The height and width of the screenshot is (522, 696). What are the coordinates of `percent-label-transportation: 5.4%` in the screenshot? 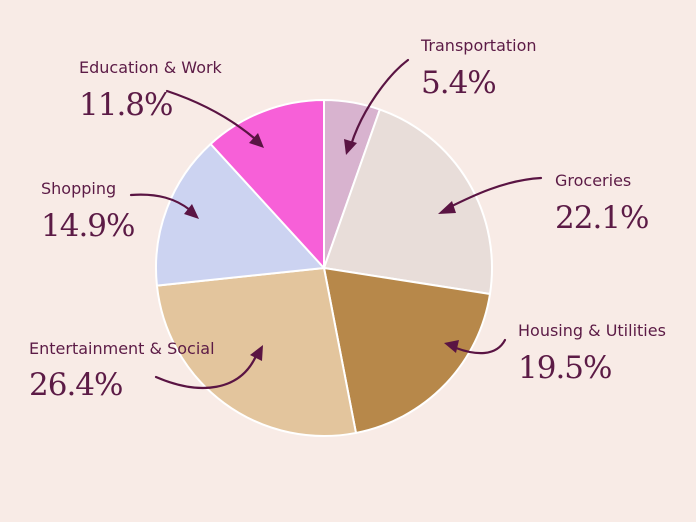 It's located at (458, 83).